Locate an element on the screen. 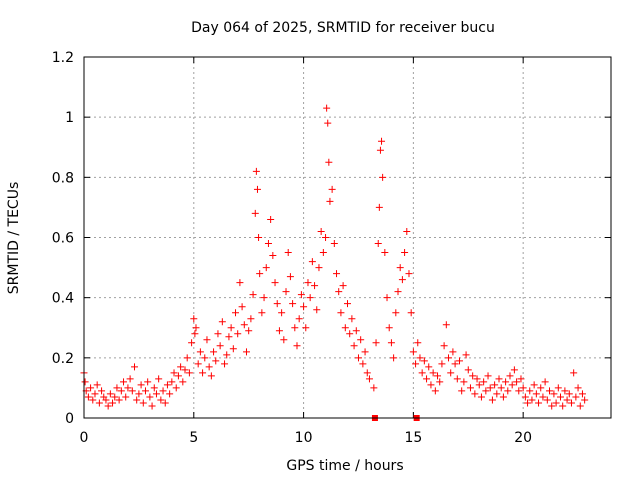 The width and height of the screenshot is (640, 480). y-tick-label: 1 is located at coordinates (69, 118).